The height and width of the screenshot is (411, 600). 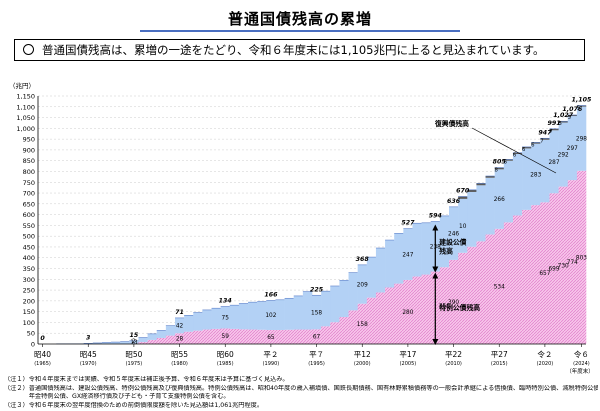 I want to click on x-axis-unit: （年度末）, so click(x=580, y=371).